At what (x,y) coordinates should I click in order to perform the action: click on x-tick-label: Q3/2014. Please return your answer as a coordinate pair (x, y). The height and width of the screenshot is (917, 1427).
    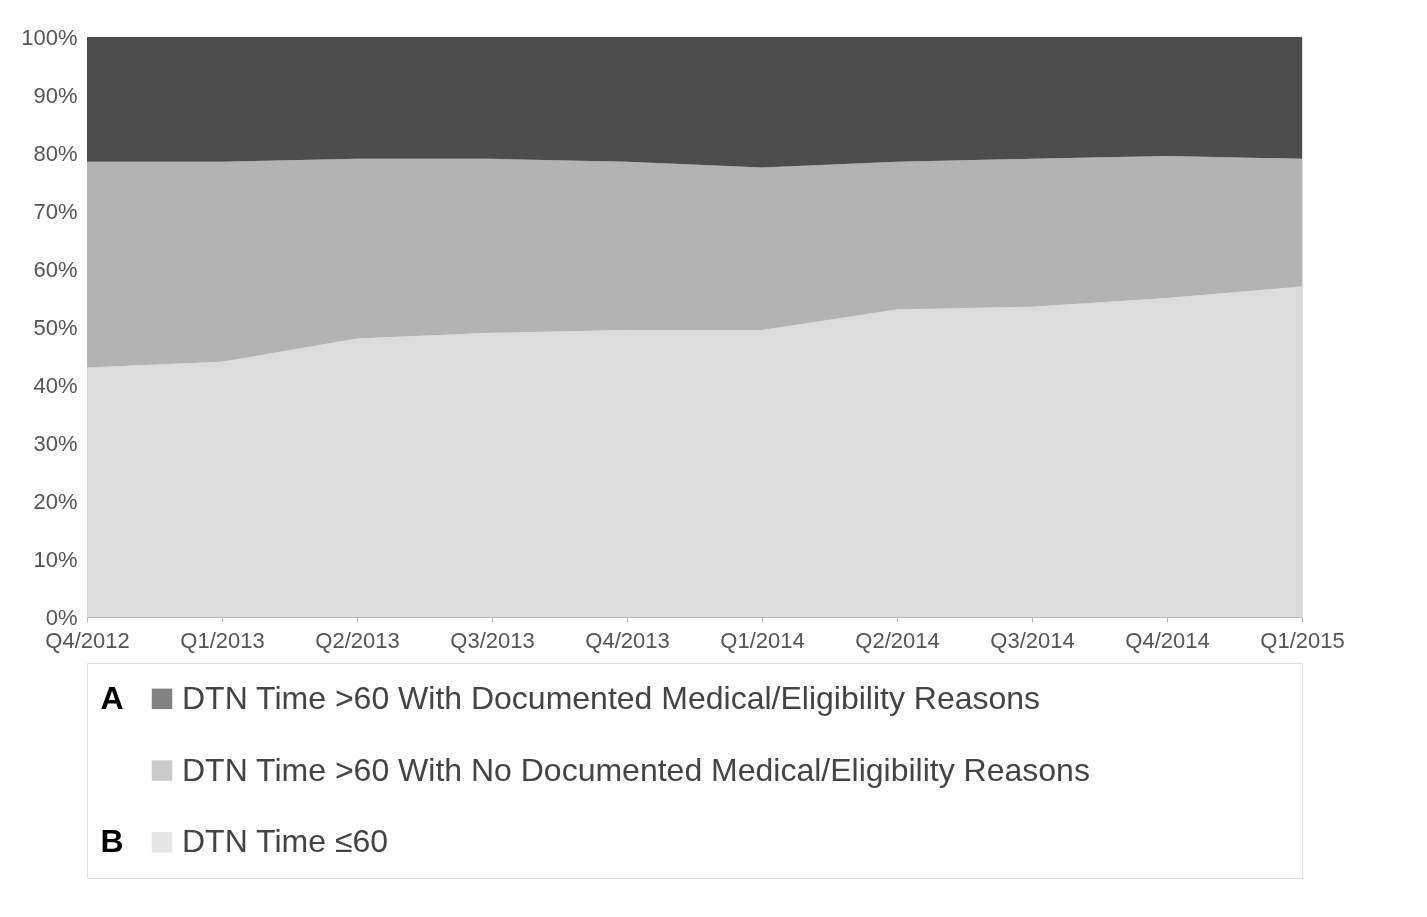
    Looking at the image, I should click on (1032, 640).